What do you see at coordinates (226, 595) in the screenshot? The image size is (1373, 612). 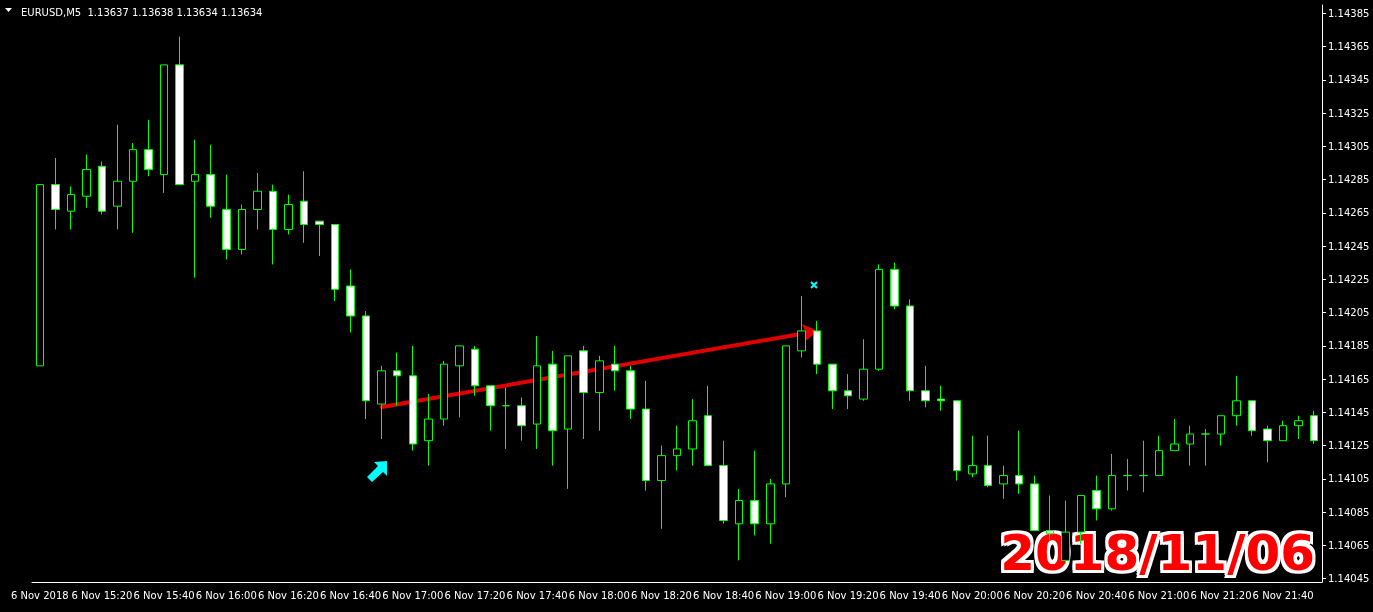 I see `x-tick-label: 6 Nov 16:00` at bounding box center [226, 595].